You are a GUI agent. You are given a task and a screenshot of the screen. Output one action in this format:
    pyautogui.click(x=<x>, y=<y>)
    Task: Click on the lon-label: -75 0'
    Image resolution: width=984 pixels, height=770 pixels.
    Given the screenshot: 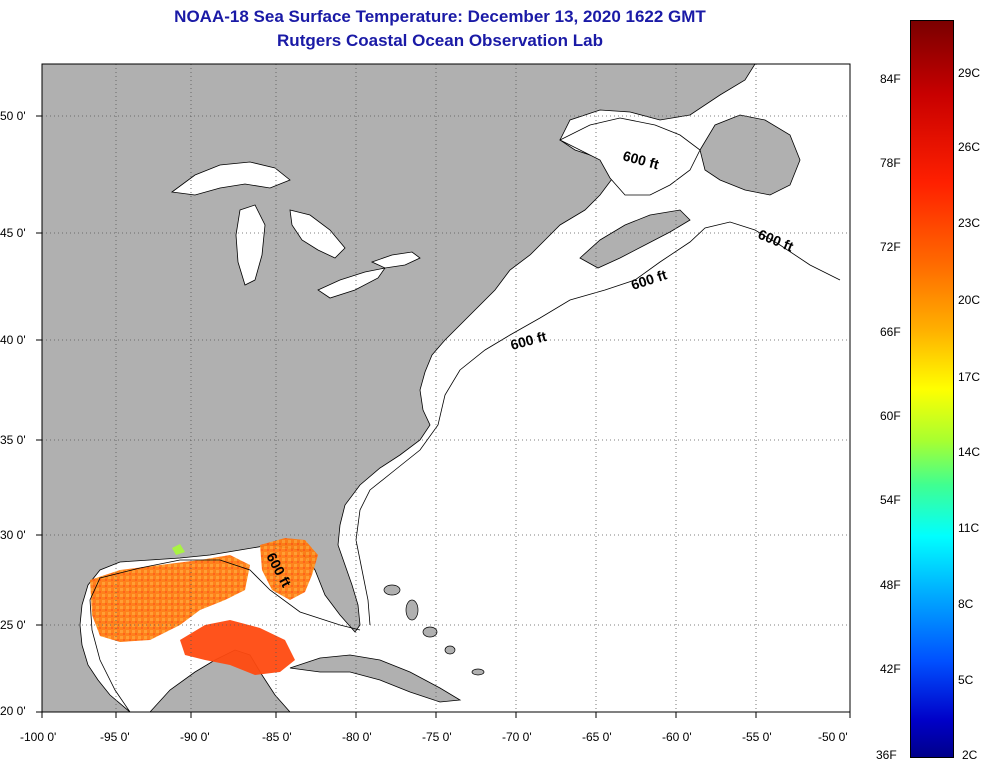 What is the action you would take?
    pyautogui.click(x=437, y=737)
    